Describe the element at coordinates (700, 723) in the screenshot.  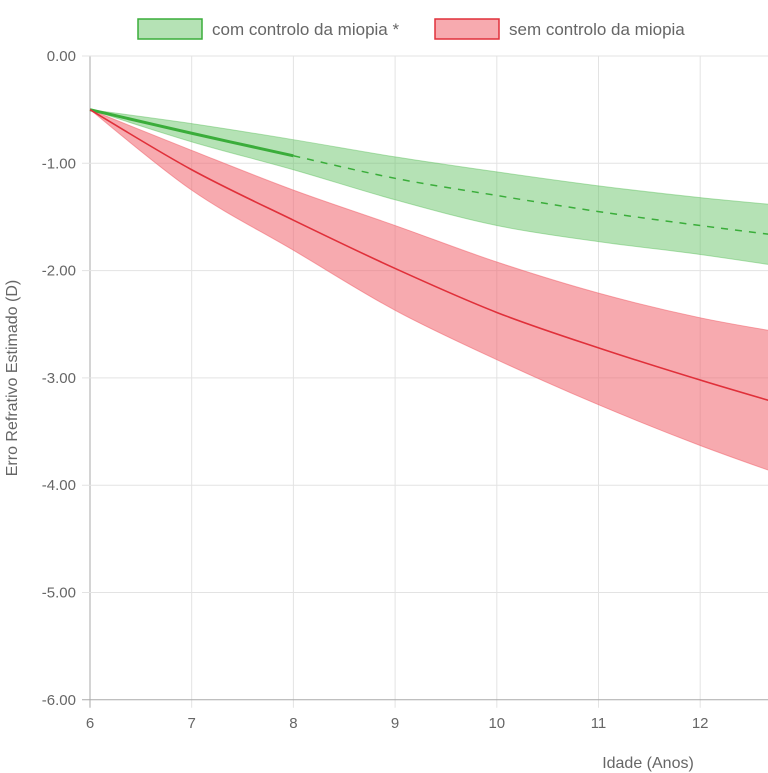
I see `x-tick-label: 12` at that location.